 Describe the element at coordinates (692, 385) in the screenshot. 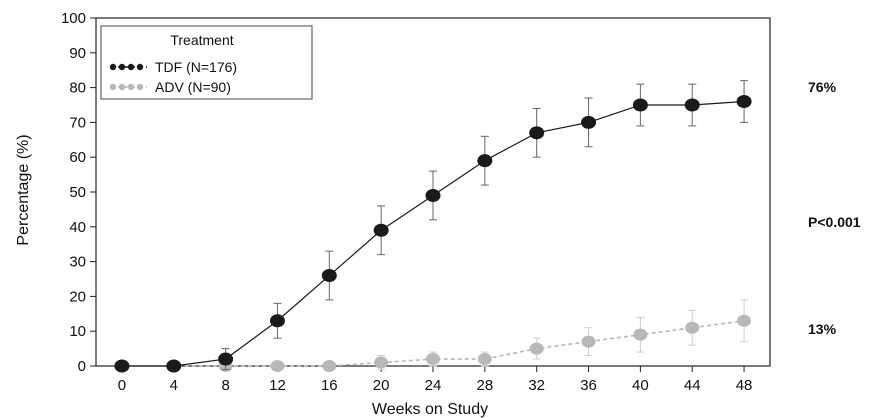

I see `x-tick-label: 44` at that location.